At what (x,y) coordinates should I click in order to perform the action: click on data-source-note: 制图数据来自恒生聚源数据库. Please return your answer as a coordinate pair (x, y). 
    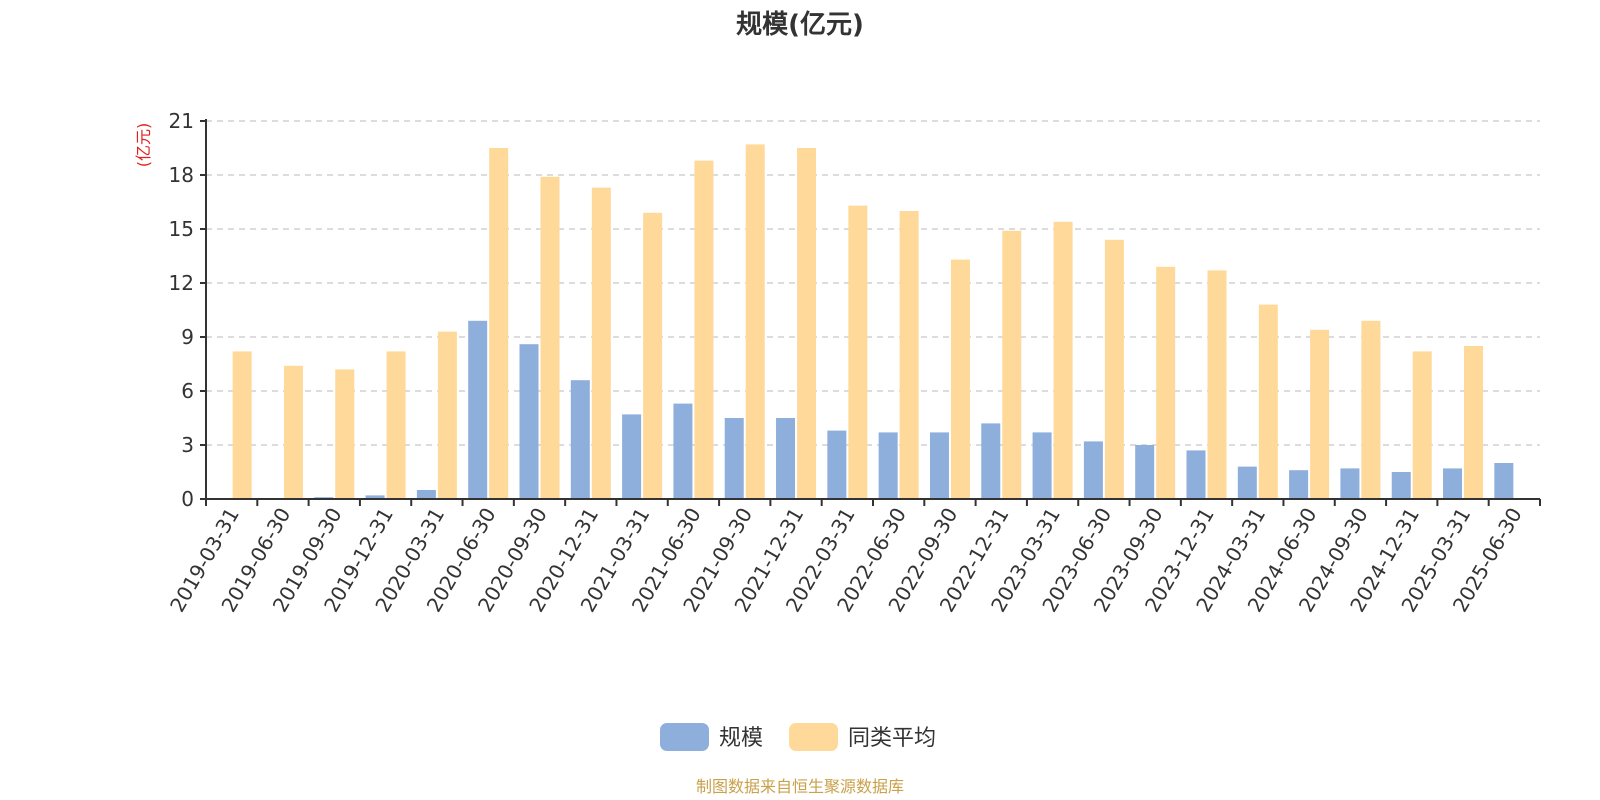
    Looking at the image, I should click on (800, 786).